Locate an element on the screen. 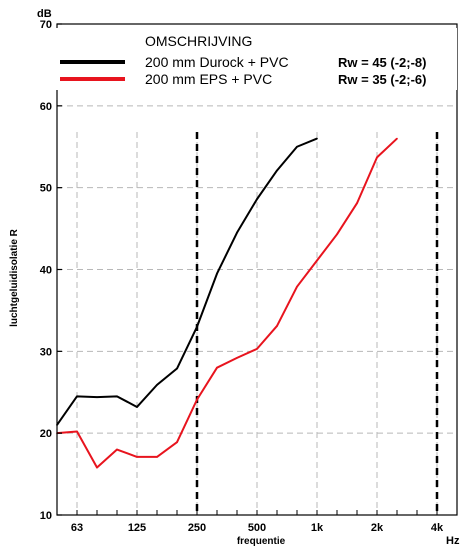  y-unit-label: dB is located at coordinates (44, 14).